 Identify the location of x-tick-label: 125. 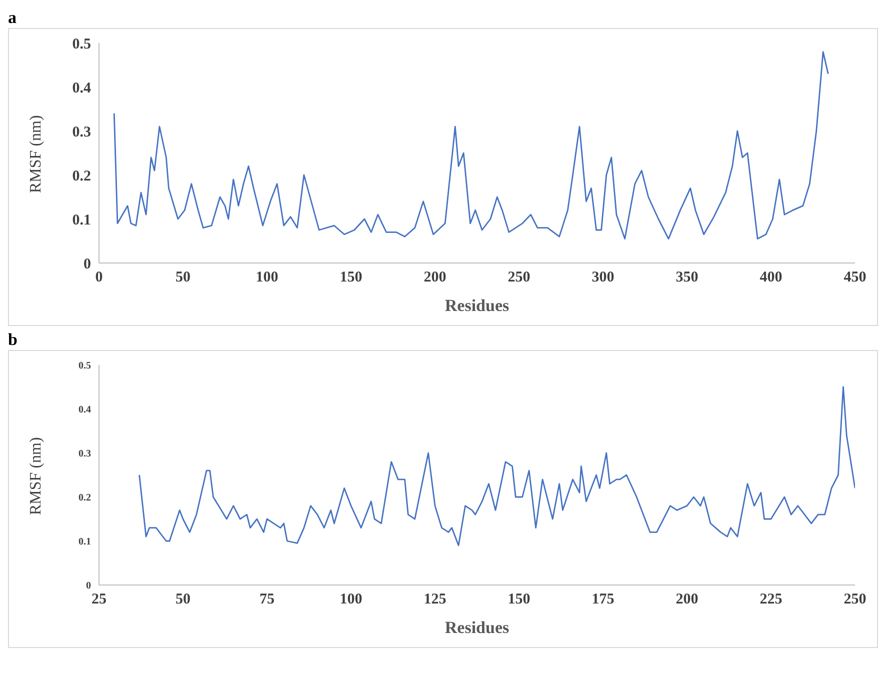
(435, 600).